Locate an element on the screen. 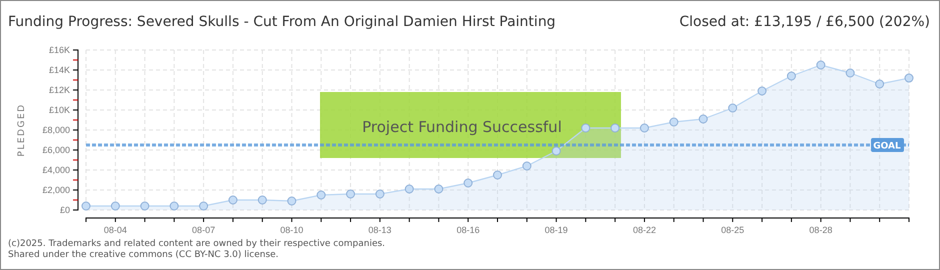 The width and height of the screenshot is (940, 270). y-tick-label: £12K is located at coordinates (59, 89).